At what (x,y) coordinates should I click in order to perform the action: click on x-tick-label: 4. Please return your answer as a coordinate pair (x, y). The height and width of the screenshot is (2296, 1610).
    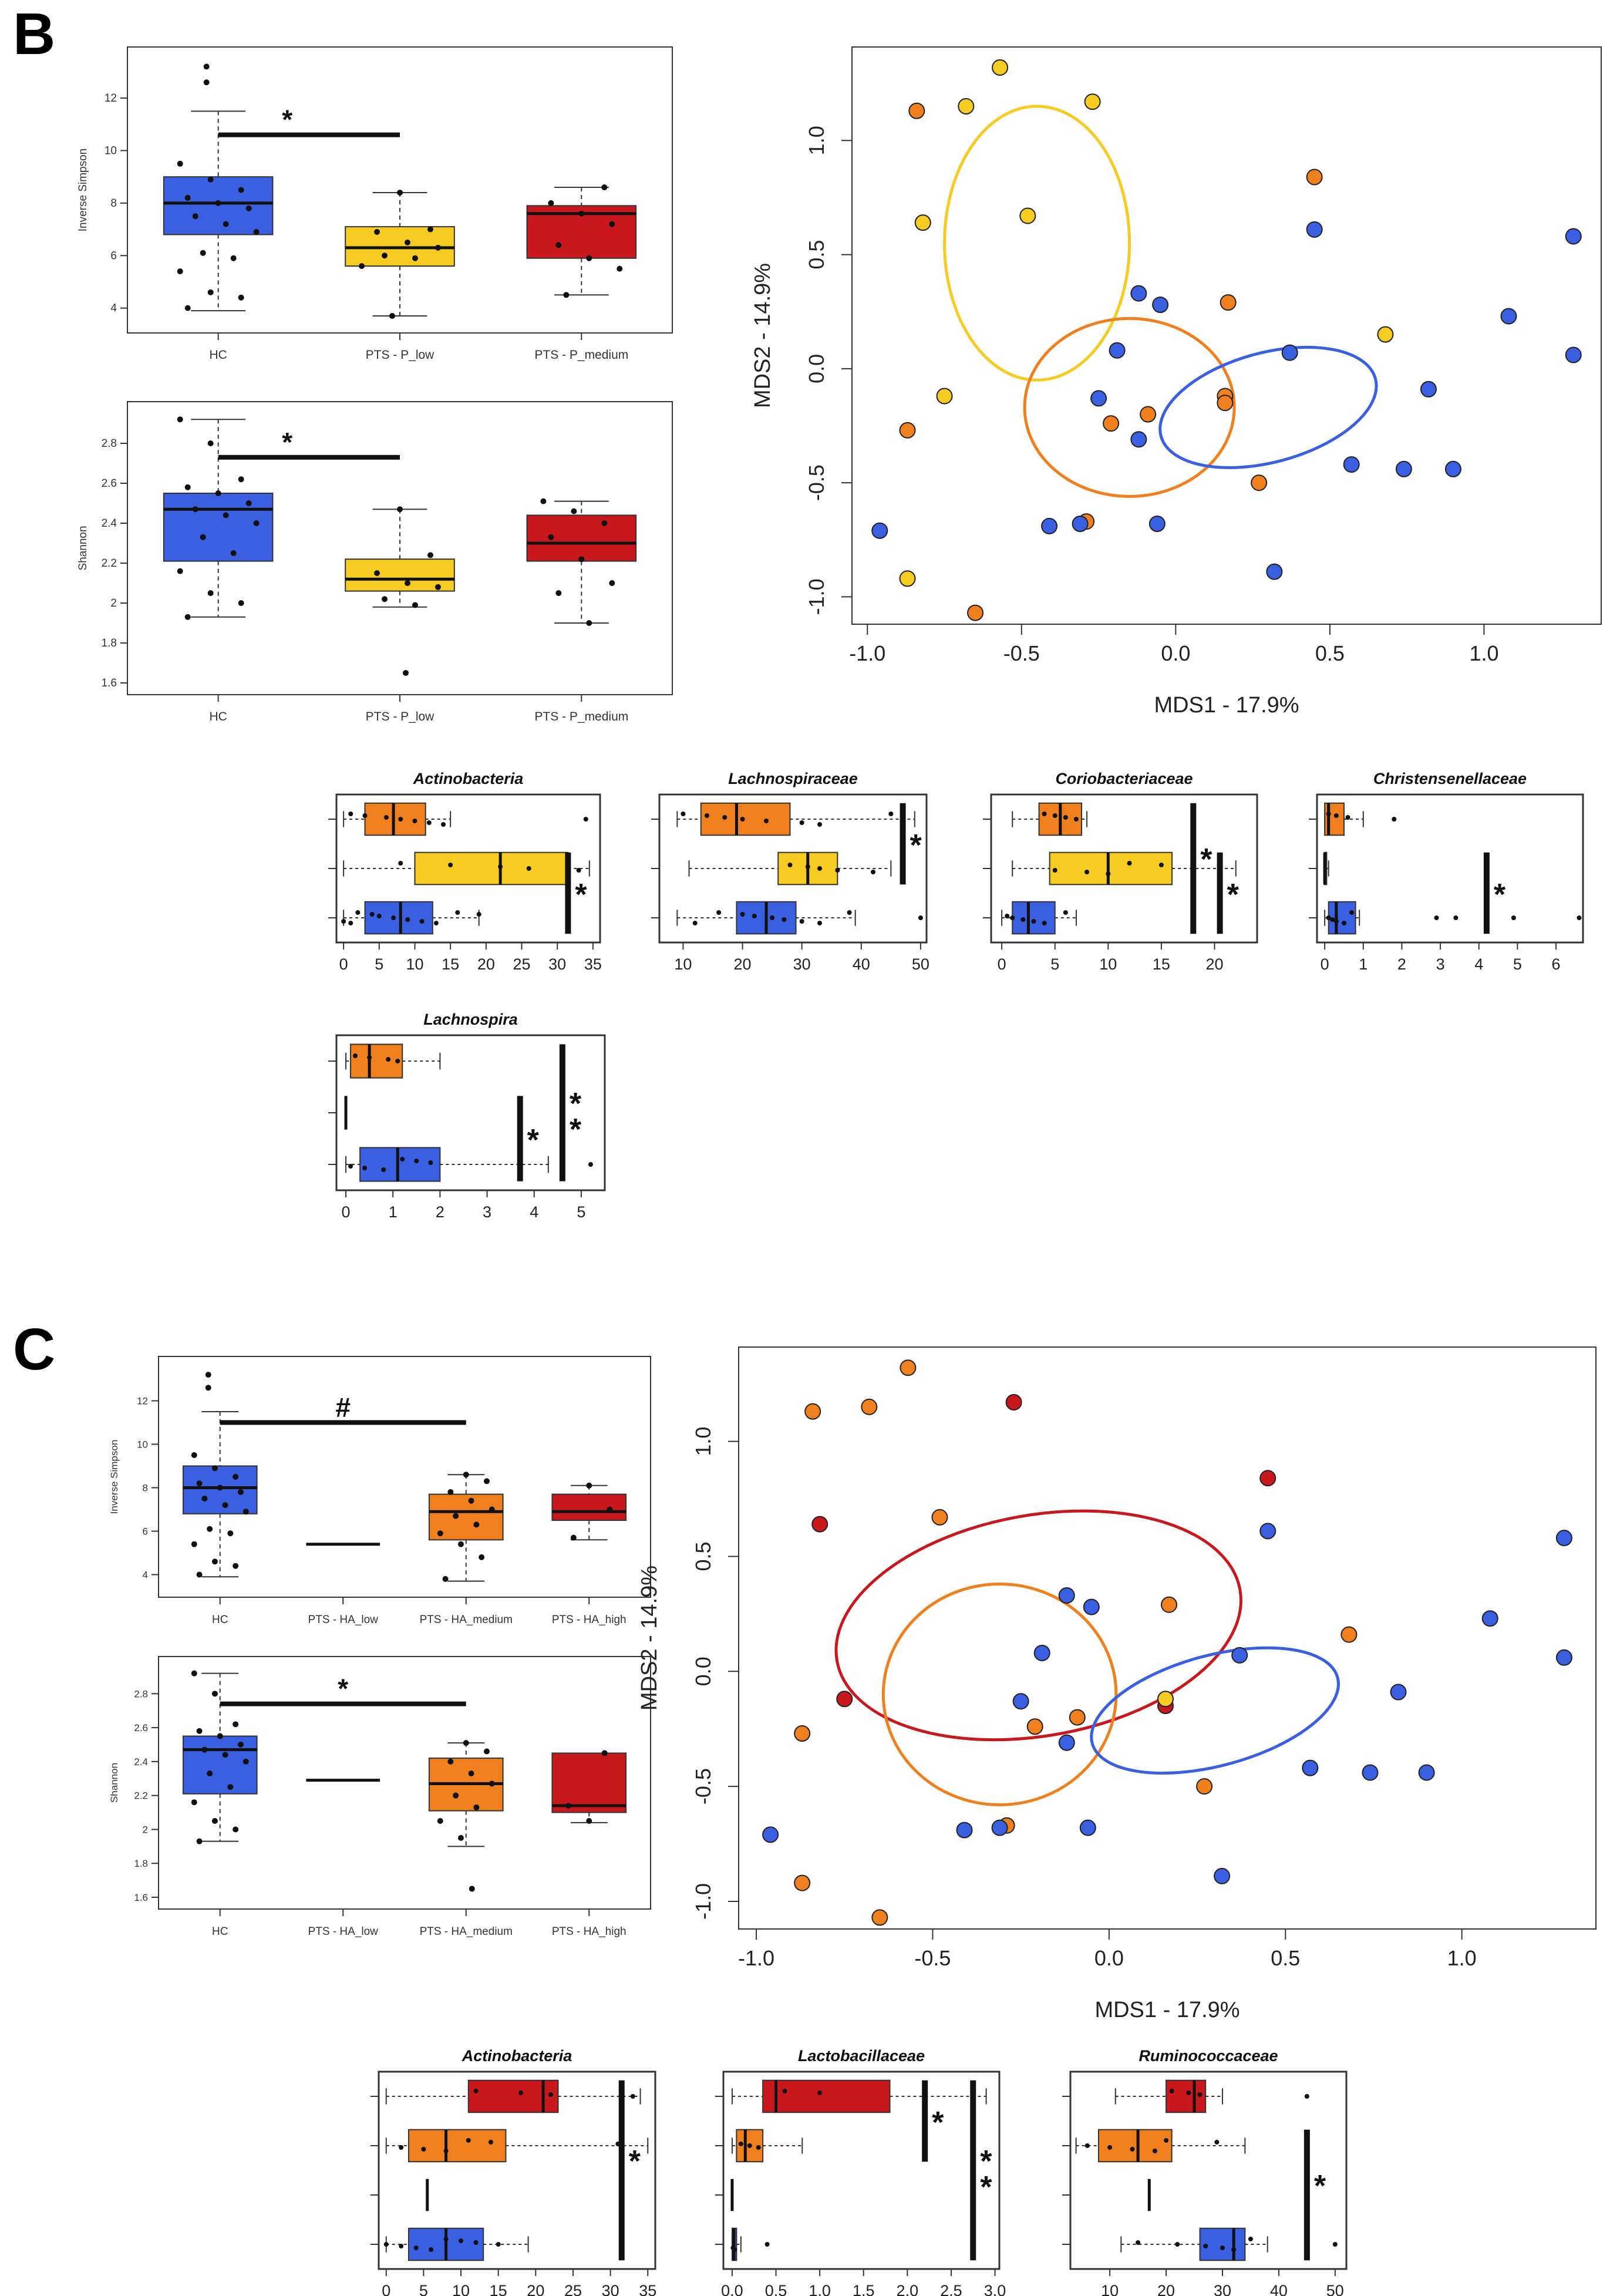
    Looking at the image, I should click on (534, 1212).